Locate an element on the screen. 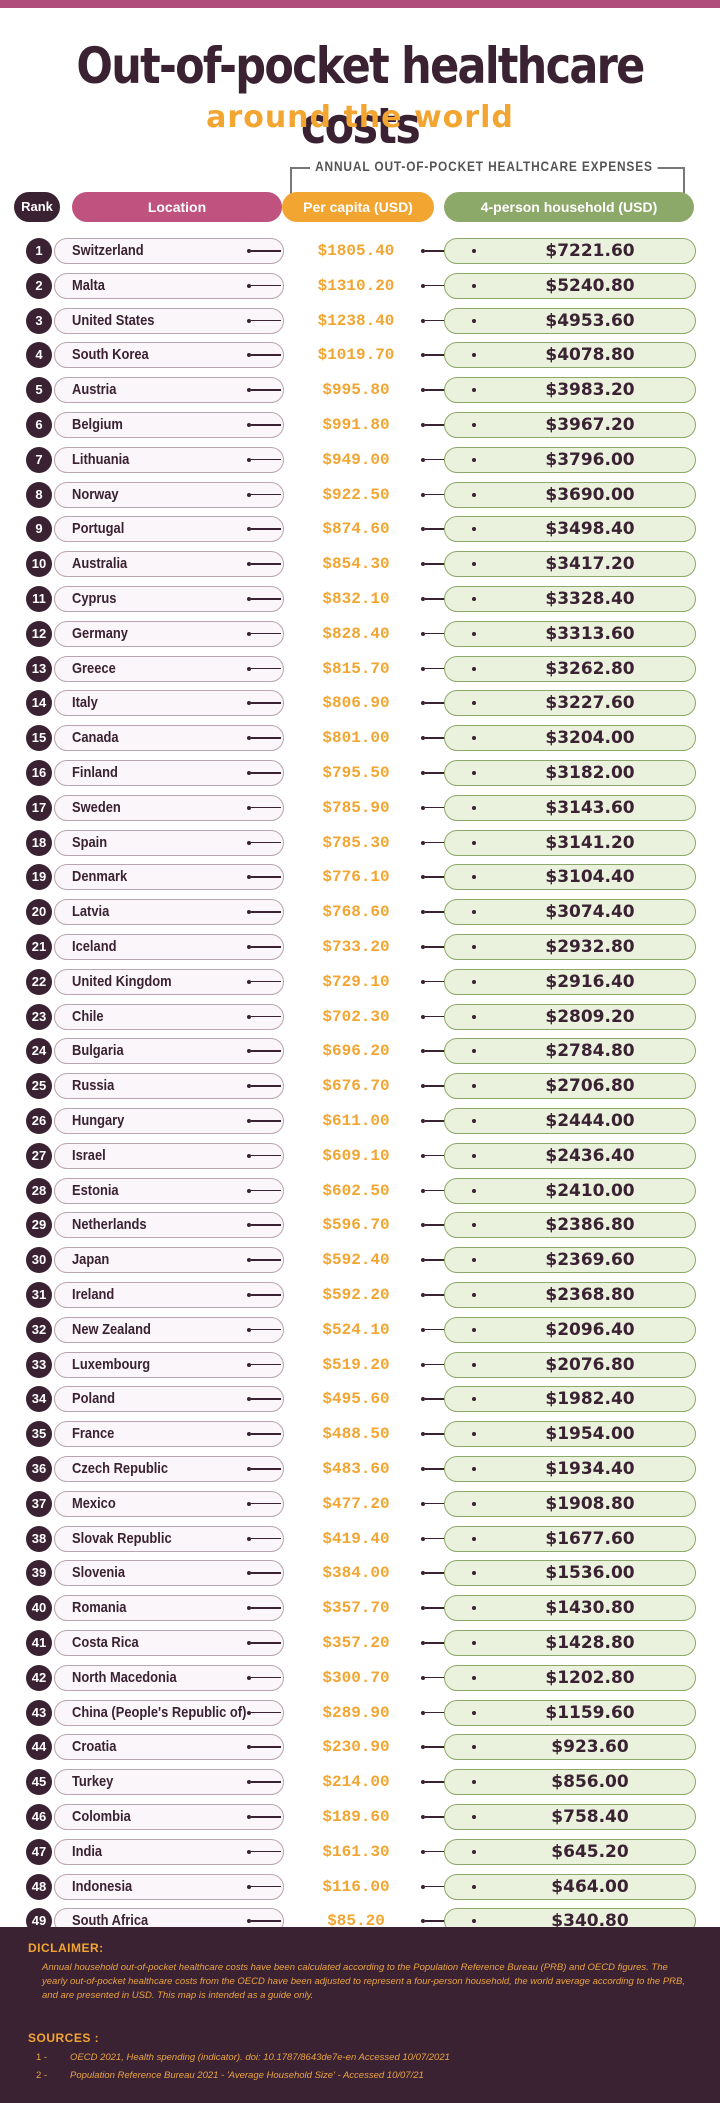 This screenshot has height=2103, width=720. location-name: New Zealand is located at coordinates (111, 1329).